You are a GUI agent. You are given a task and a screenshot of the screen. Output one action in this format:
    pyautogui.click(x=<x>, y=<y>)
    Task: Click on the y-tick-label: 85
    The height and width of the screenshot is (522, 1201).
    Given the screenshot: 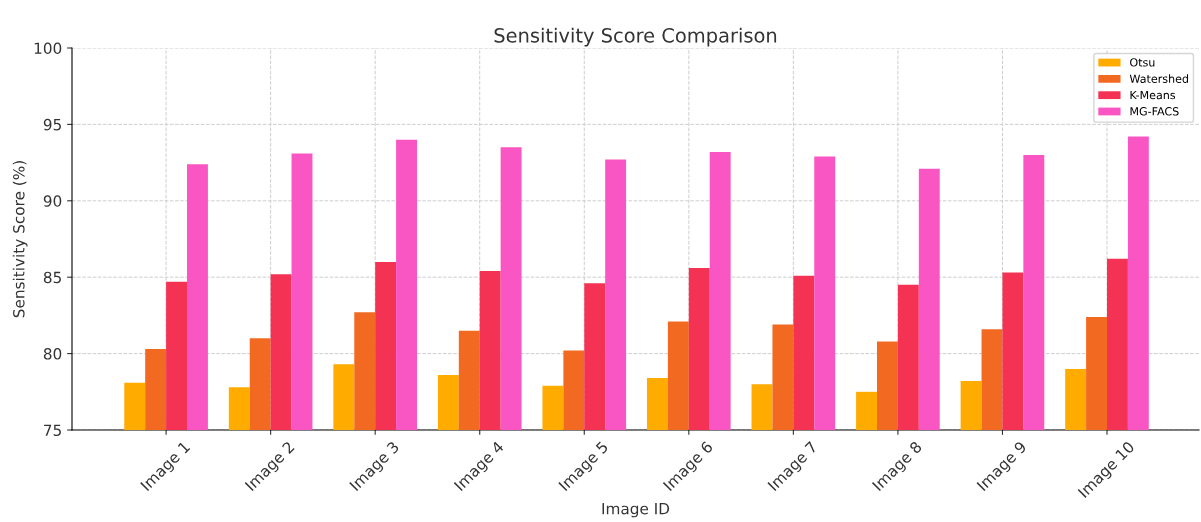 What is the action you would take?
    pyautogui.click(x=52, y=277)
    